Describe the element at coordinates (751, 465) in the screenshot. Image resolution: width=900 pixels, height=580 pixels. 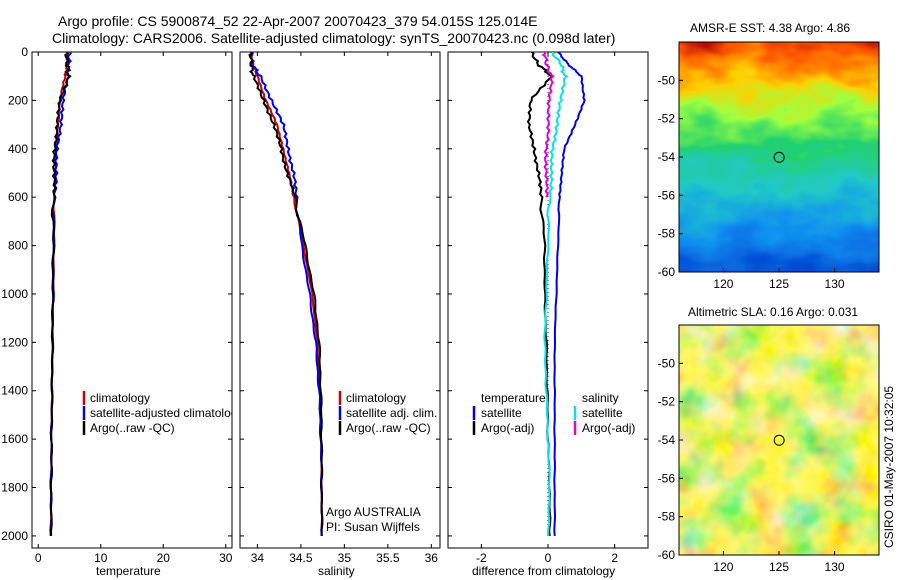
I see `sla-map-ticks: 120 125 130 -60 -58 -56 -54 -52 -50` at that location.